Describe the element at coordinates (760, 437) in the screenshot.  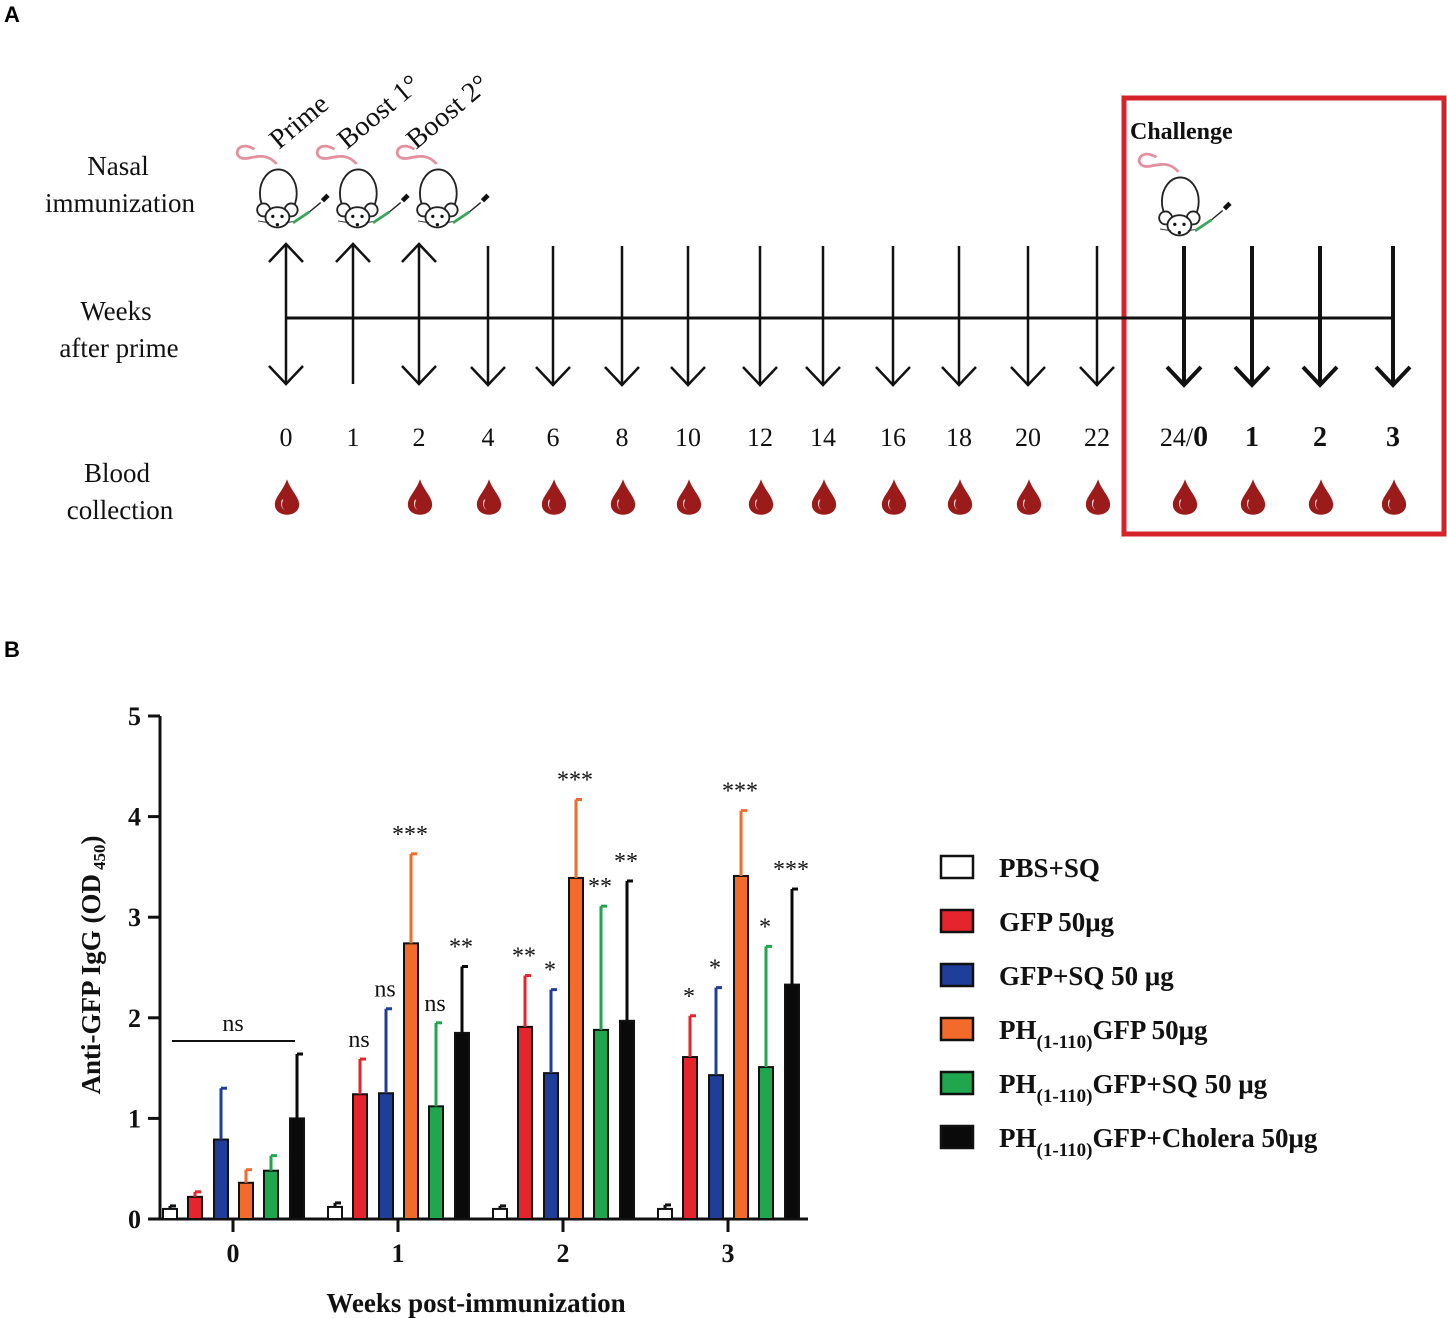
I see `timepoint-label: 12` at that location.